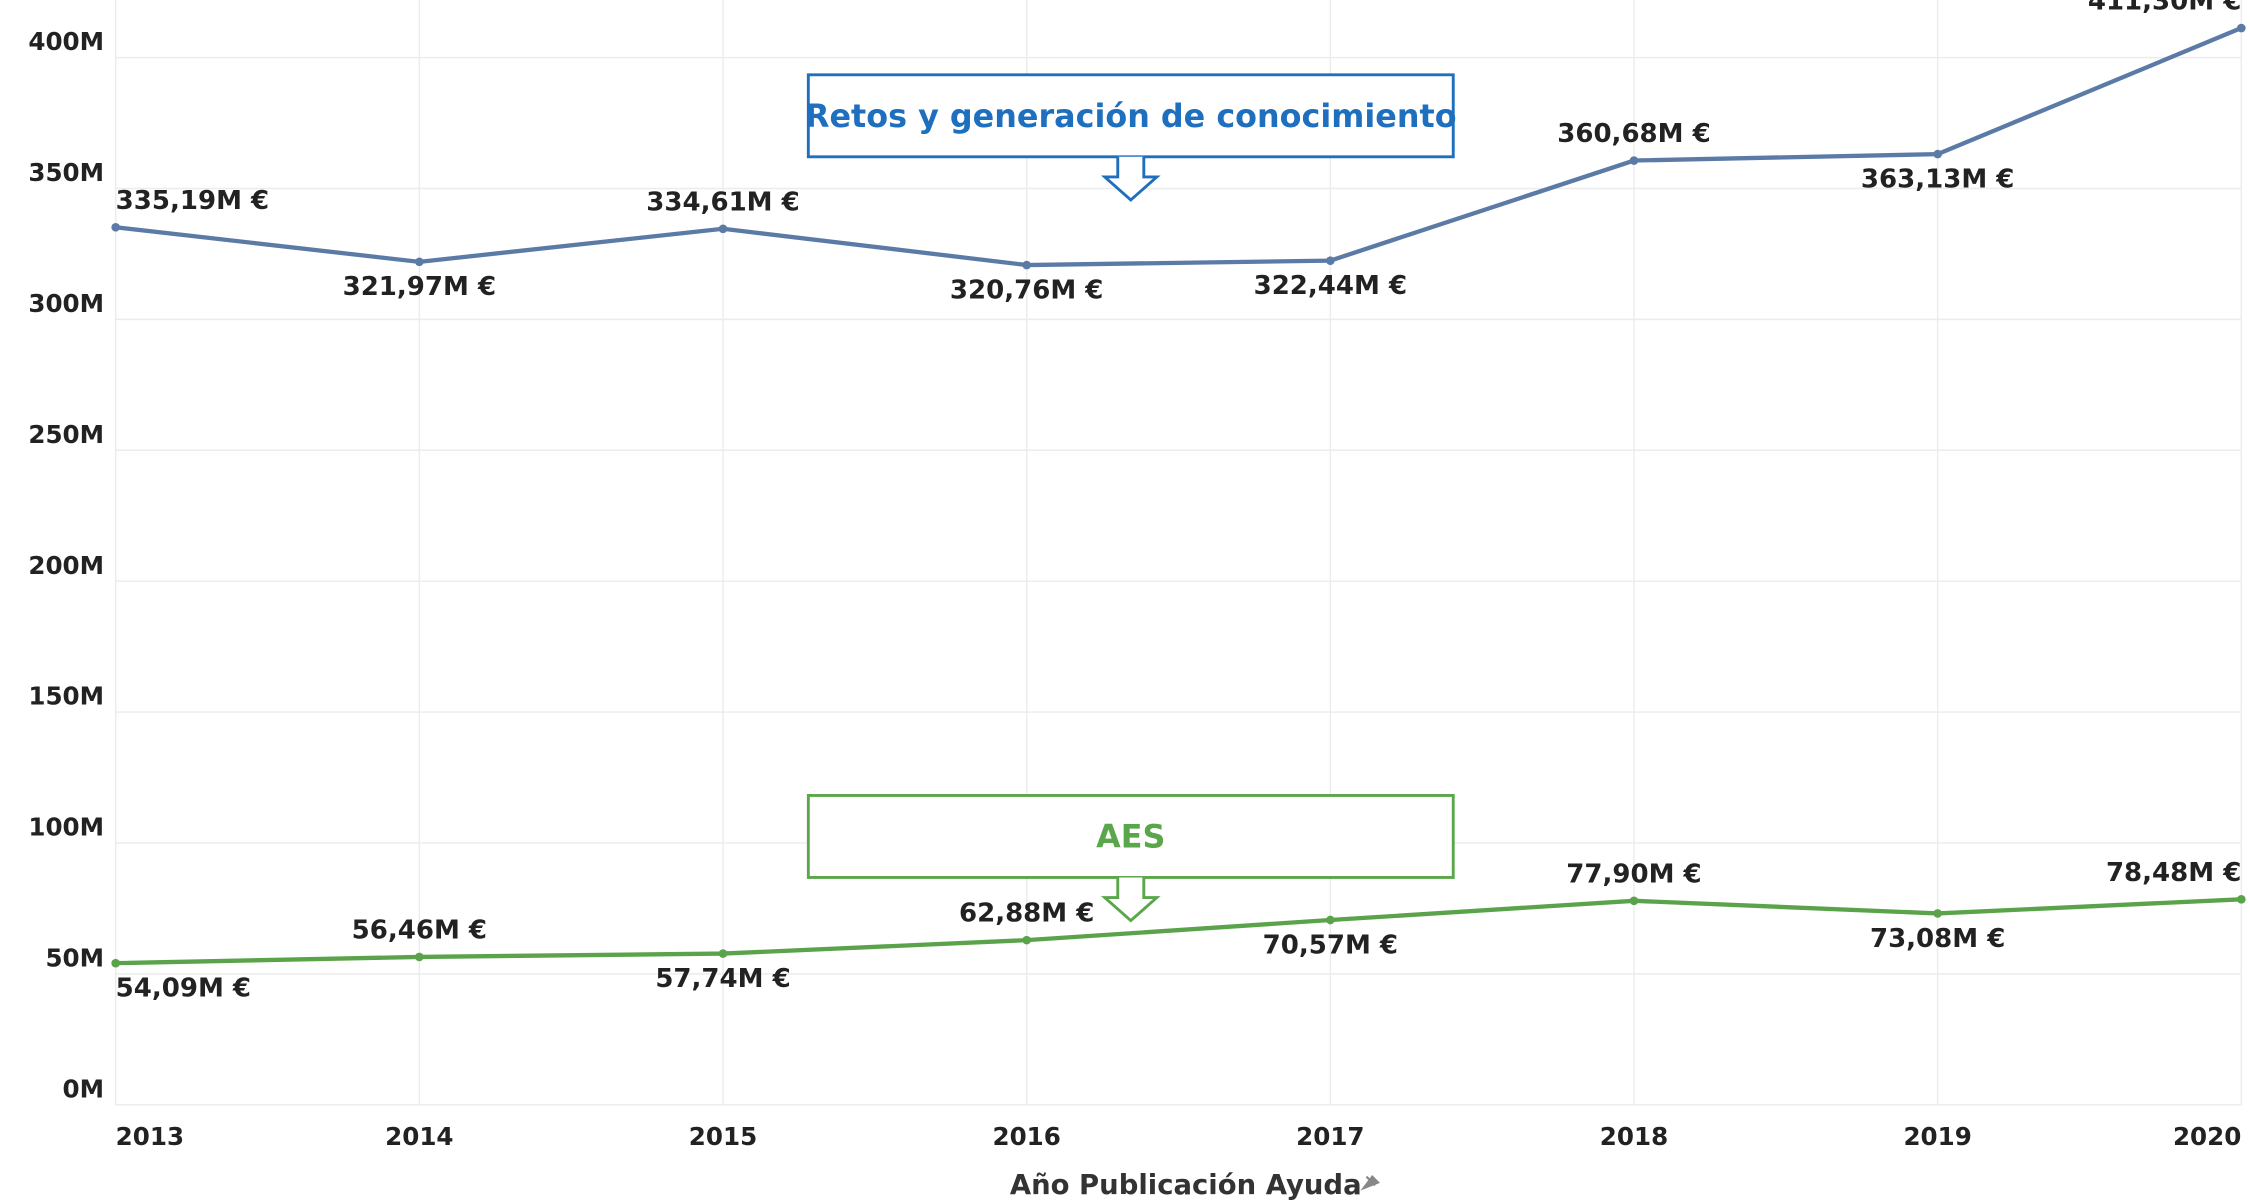  Describe the element at coordinates (419, 287) in the screenshot. I see `data-label: 321,97M €` at that location.